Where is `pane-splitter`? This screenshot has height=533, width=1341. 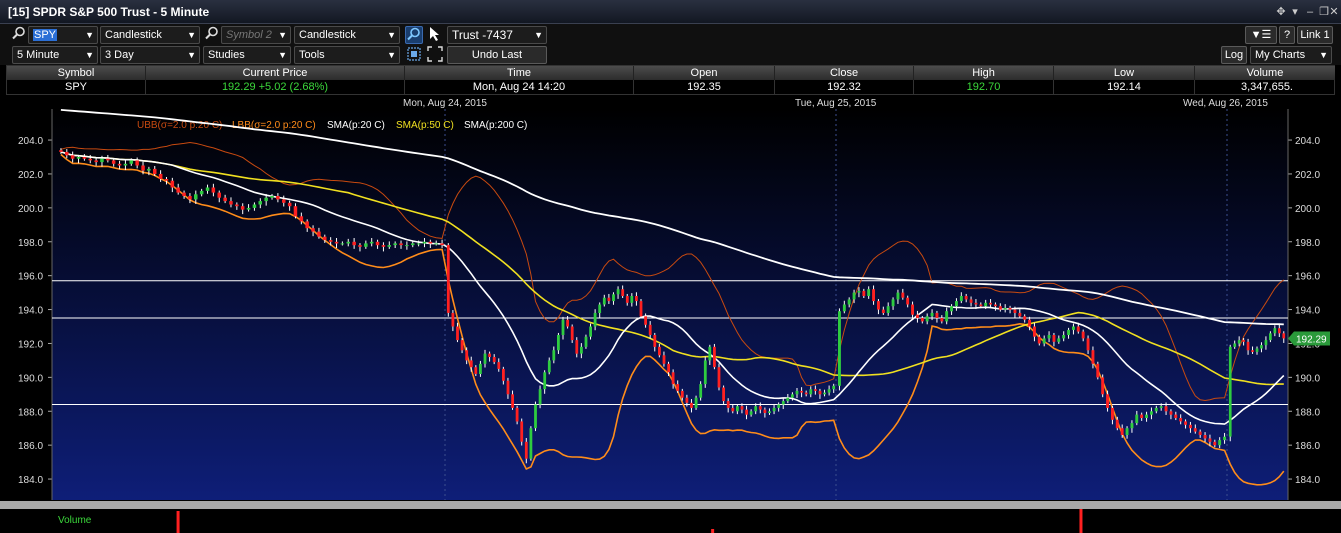
pane-splitter is located at coordinates (670, 505).